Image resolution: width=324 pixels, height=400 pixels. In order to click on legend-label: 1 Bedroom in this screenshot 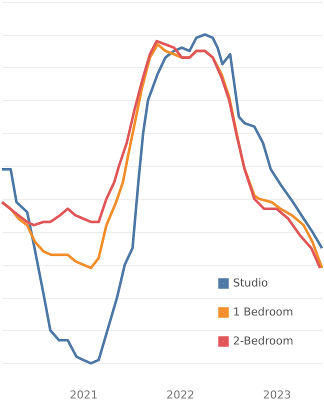, I will do `click(263, 312)`.